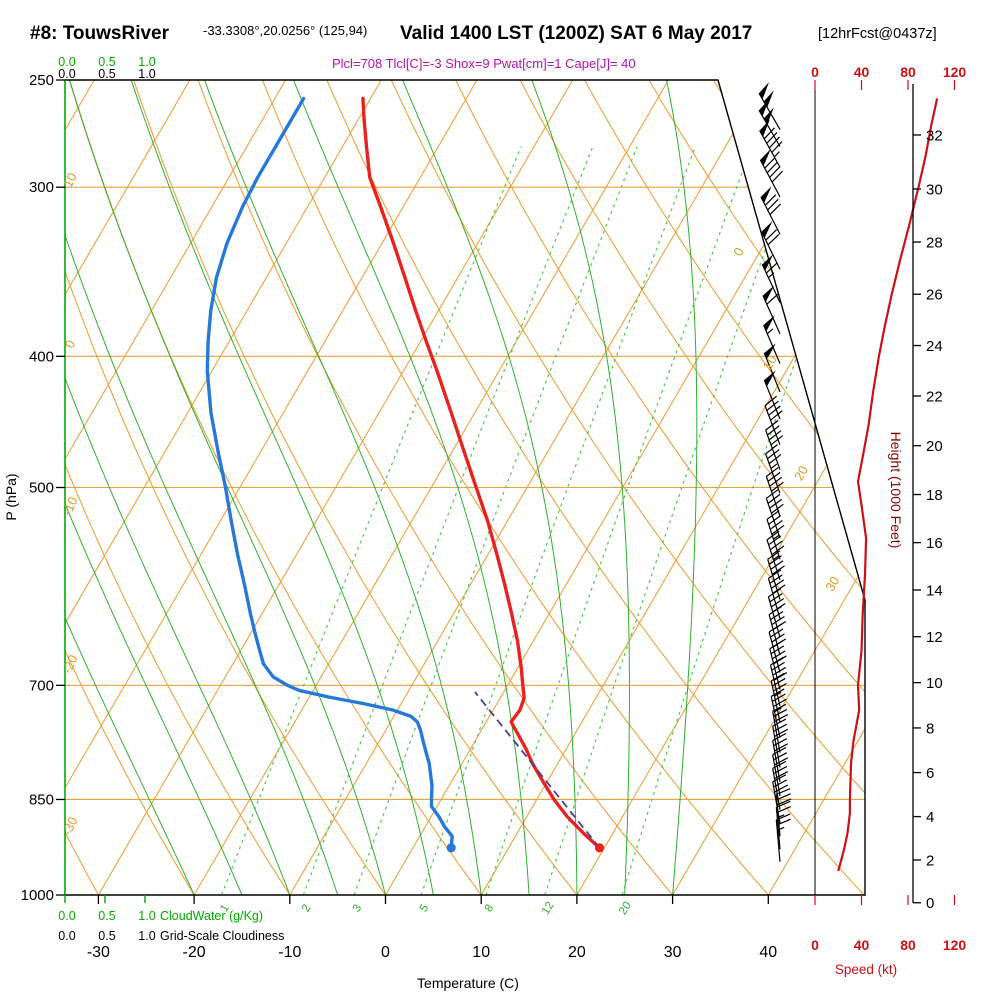  Describe the element at coordinates (11, 496) in the screenshot. I see `pressure-axis-label: P (hPa)` at that location.